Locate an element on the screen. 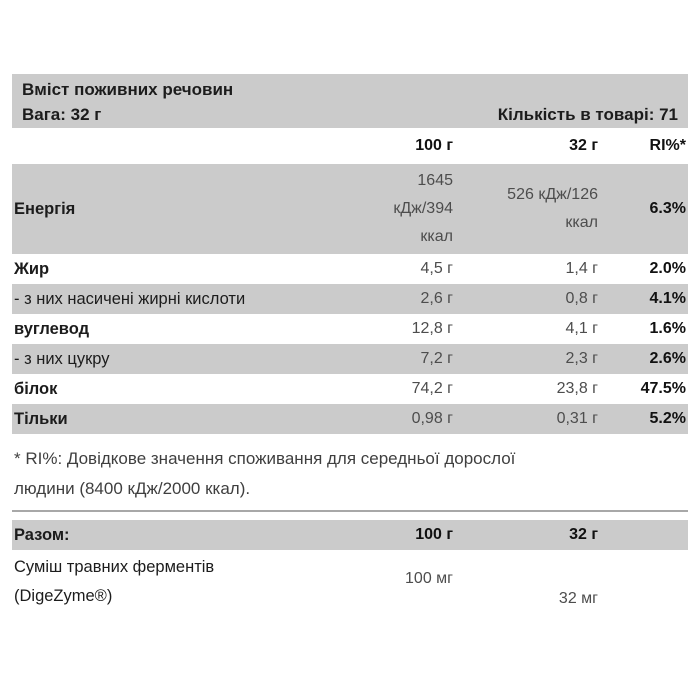  nutrient-label: Жир is located at coordinates (32, 268).